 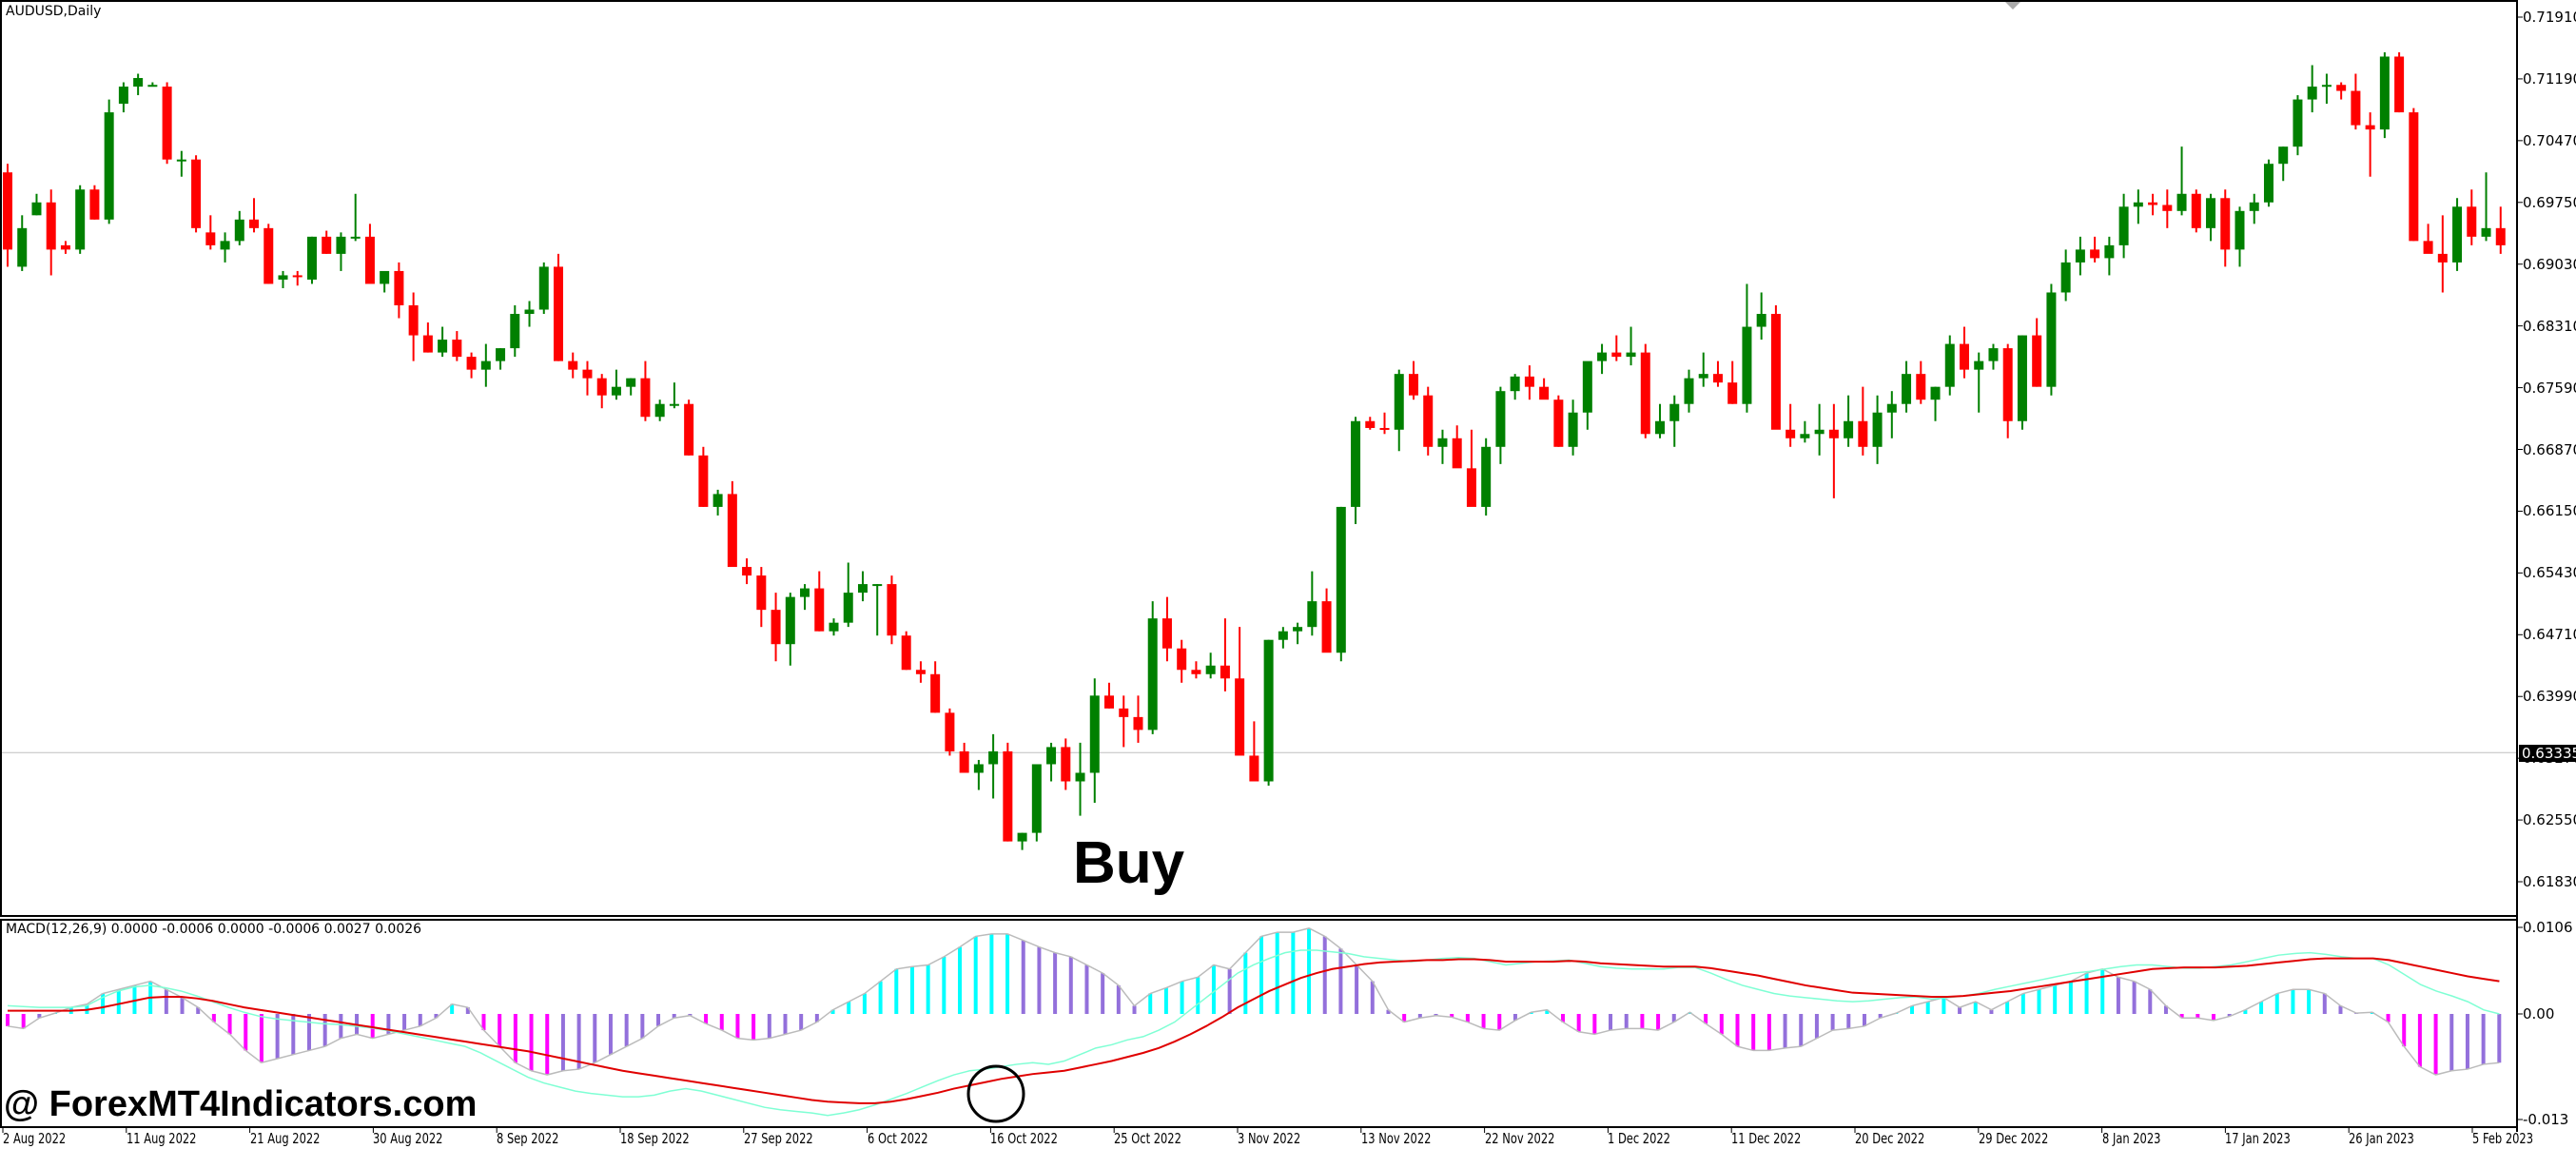 What do you see at coordinates (408, 1138) in the screenshot?
I see `date-tick-label: 30 Aug 2022` at bounding box center [408, 1138].